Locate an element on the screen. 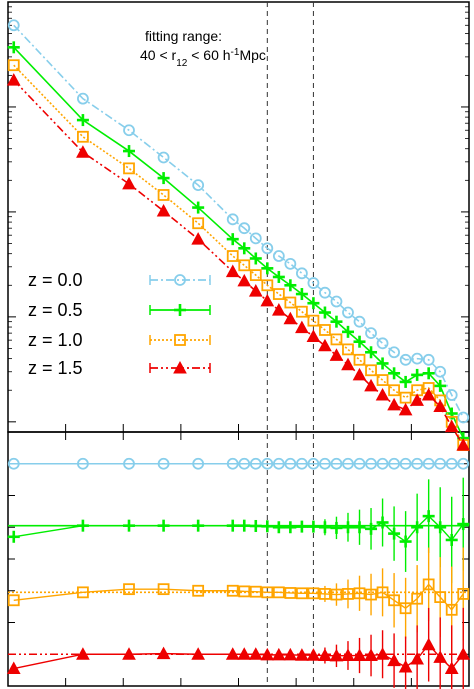 The image size is (474, 689). legend-label-z10: z = 1.0 is located at coordinates (55, 340).